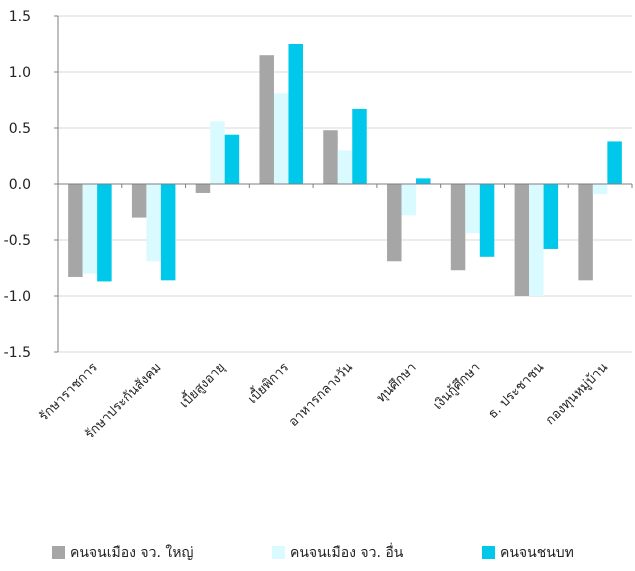  I want to click on x-tick-label: อาหารกลางวัน, so click(321, 395).